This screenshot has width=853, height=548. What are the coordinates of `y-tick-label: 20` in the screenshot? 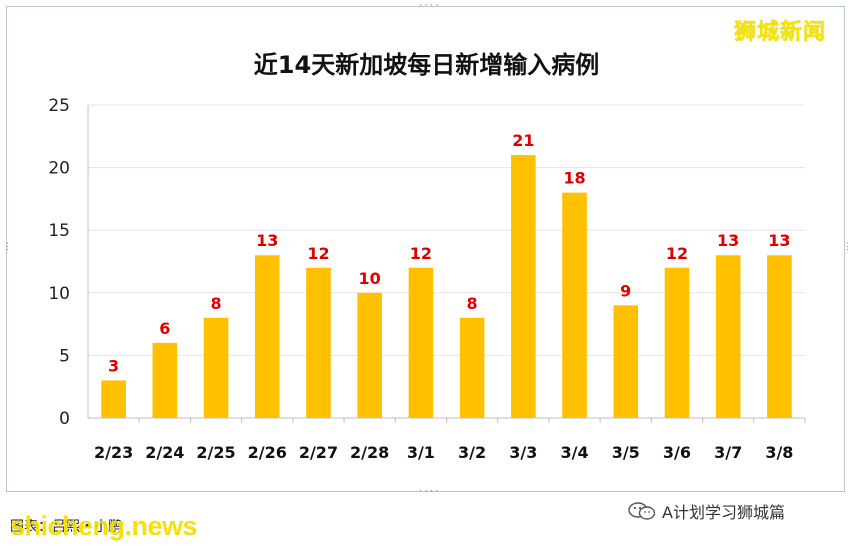 It's located at (59, 169).